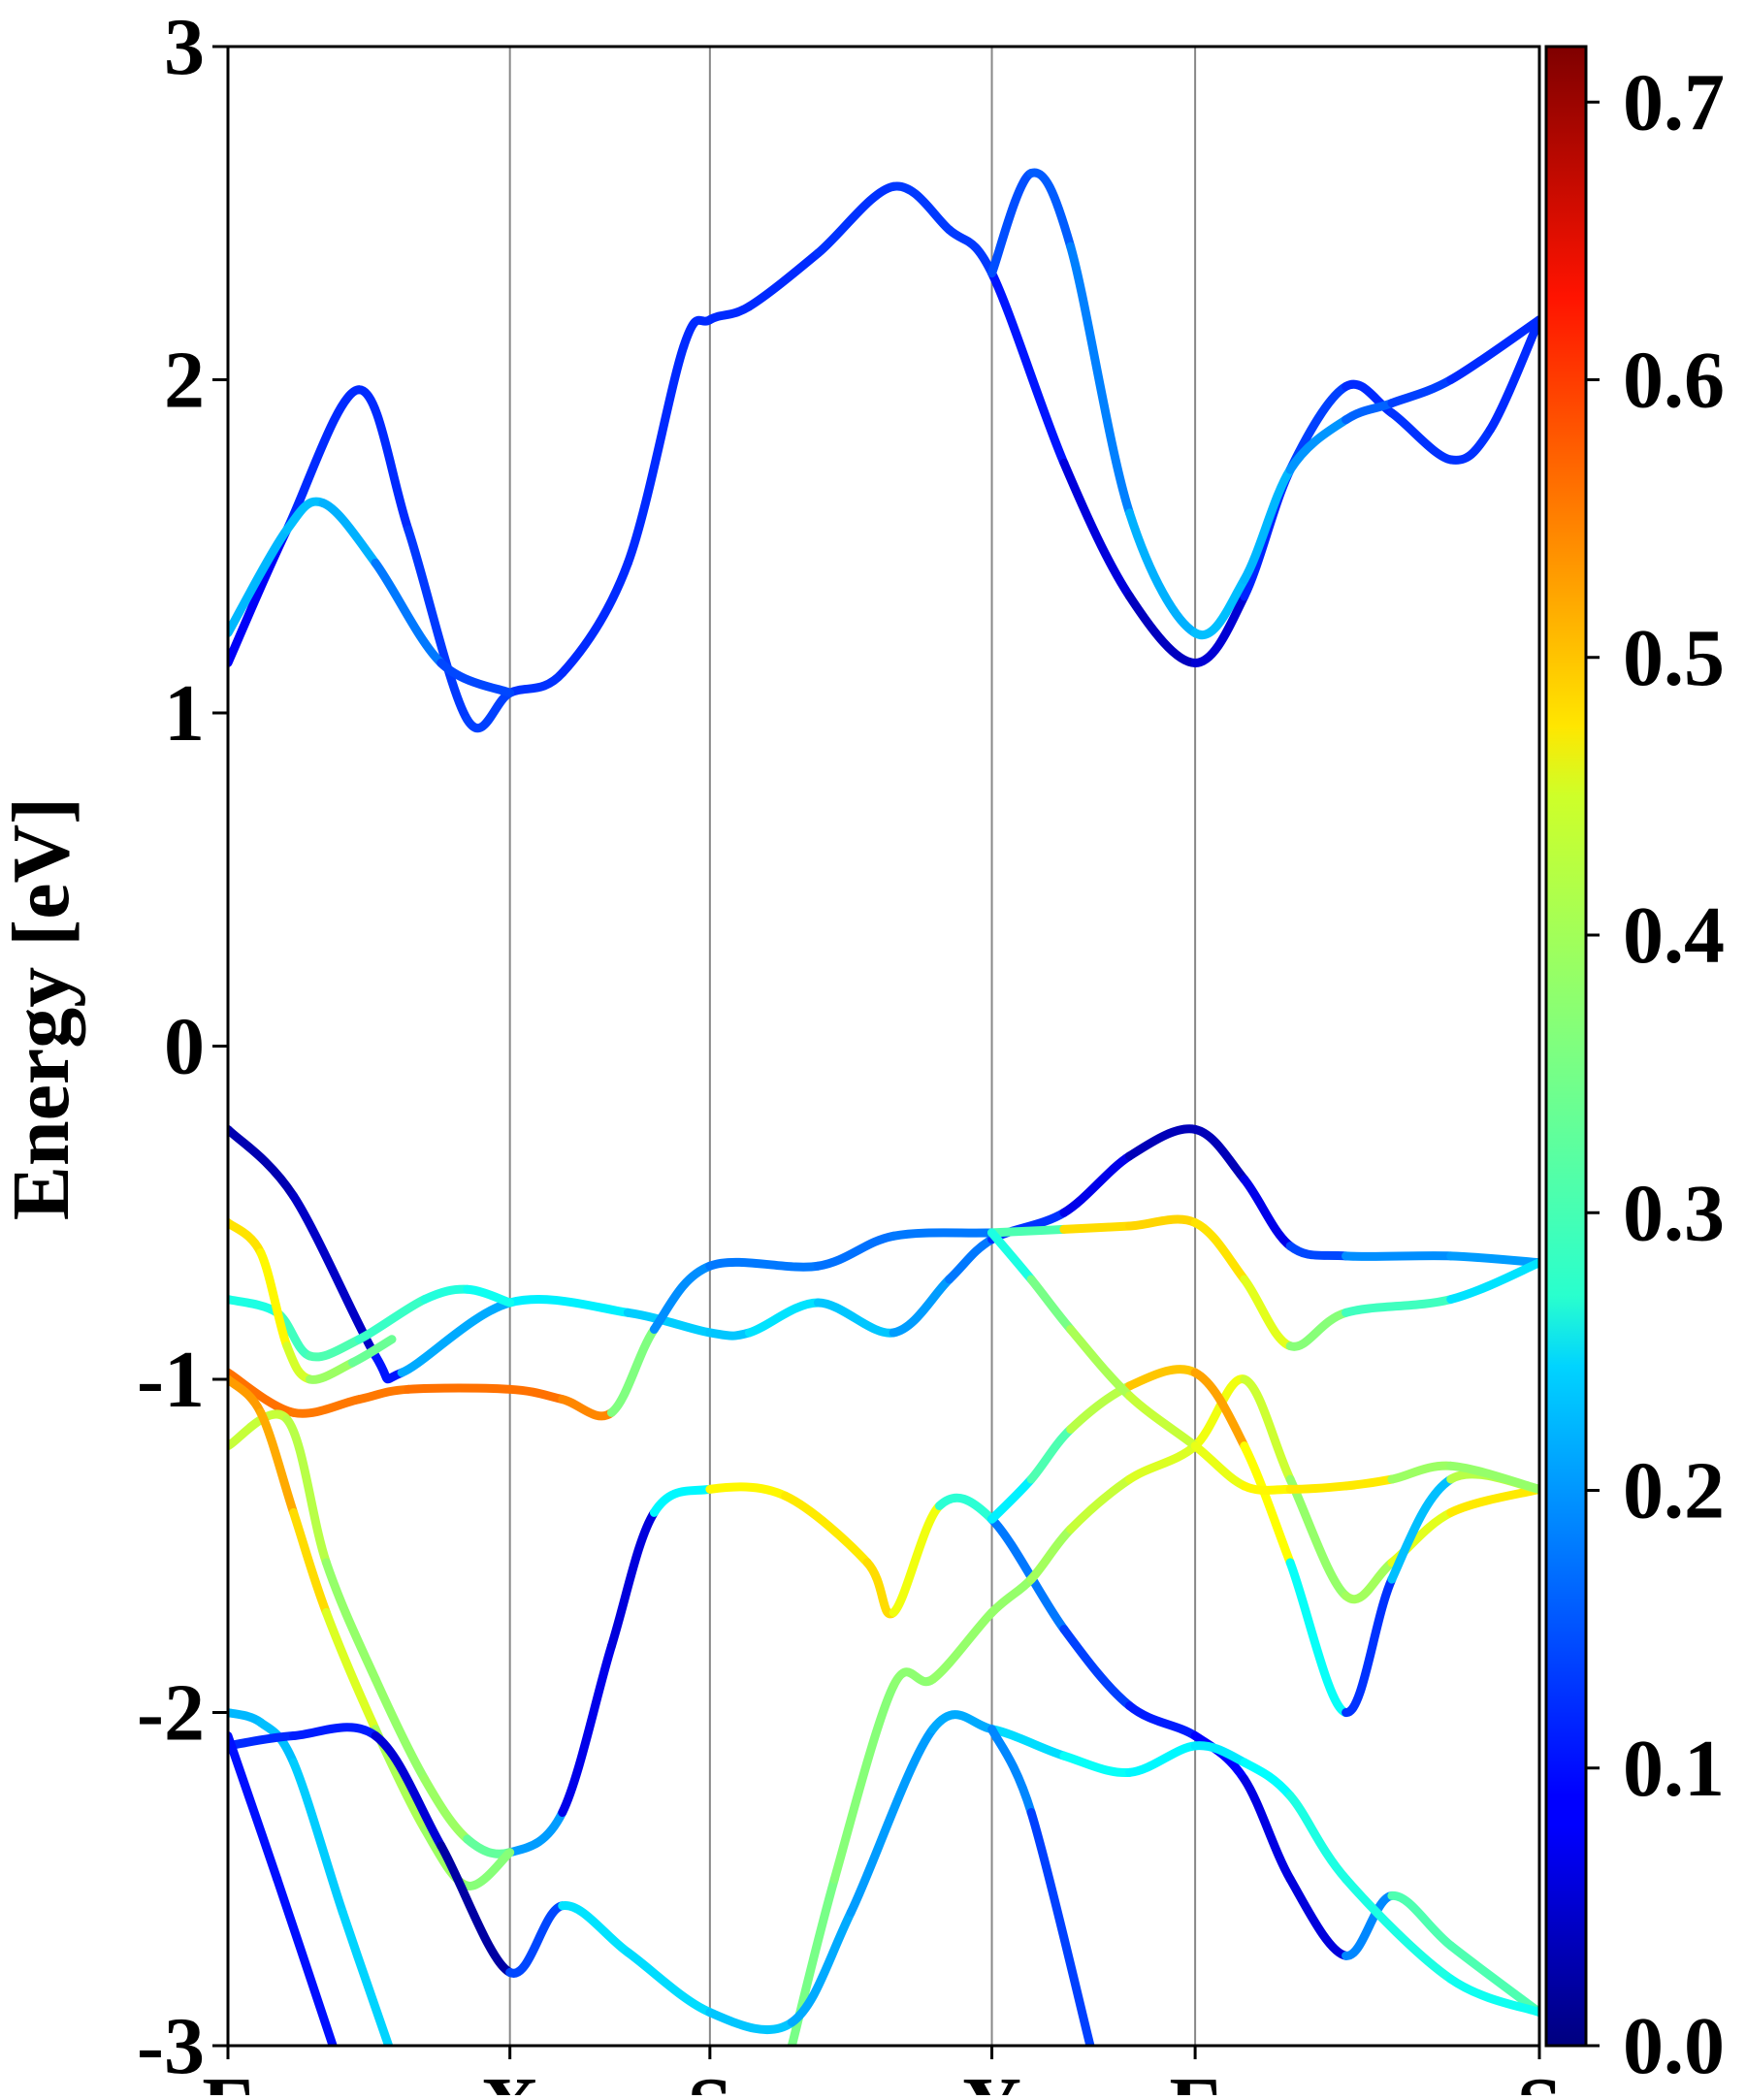 The width and height of the screenshot is (1746, 2100). Describe the element at coordinates (171, 1380) in the screenshot. I see `y-tick-label: -1` at that location.